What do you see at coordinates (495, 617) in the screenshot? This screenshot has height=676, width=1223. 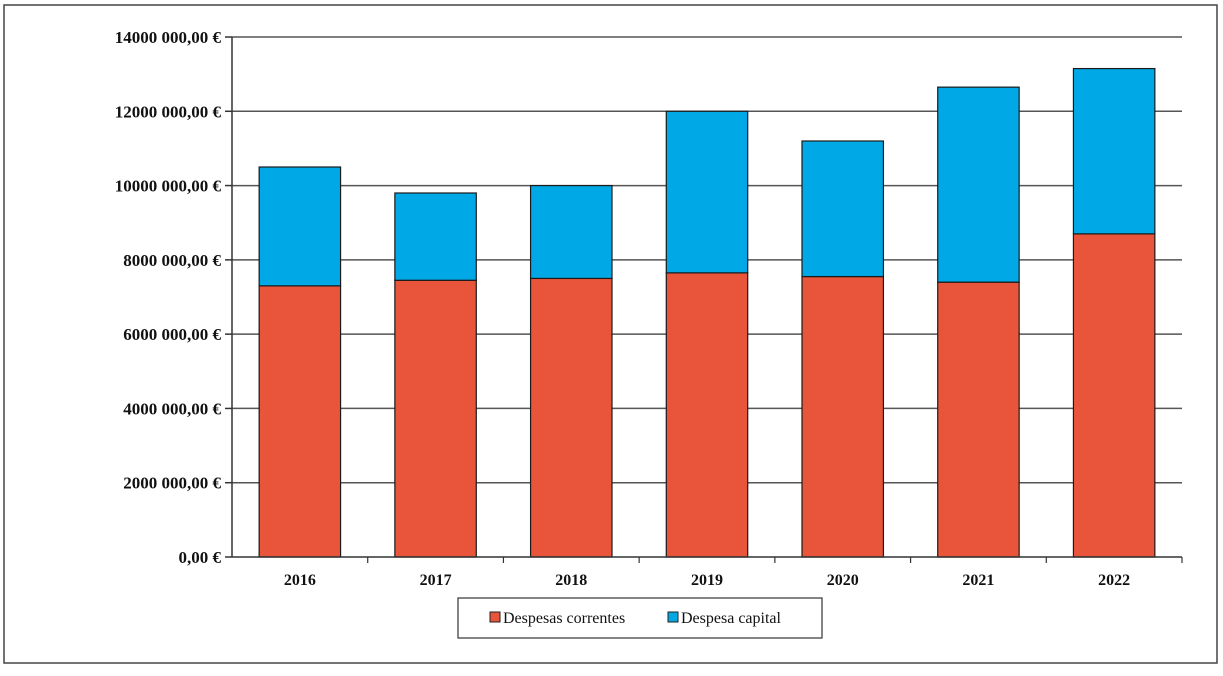 I see `legend-swatch-despesas-correntes` at bounding box center [495, 617].